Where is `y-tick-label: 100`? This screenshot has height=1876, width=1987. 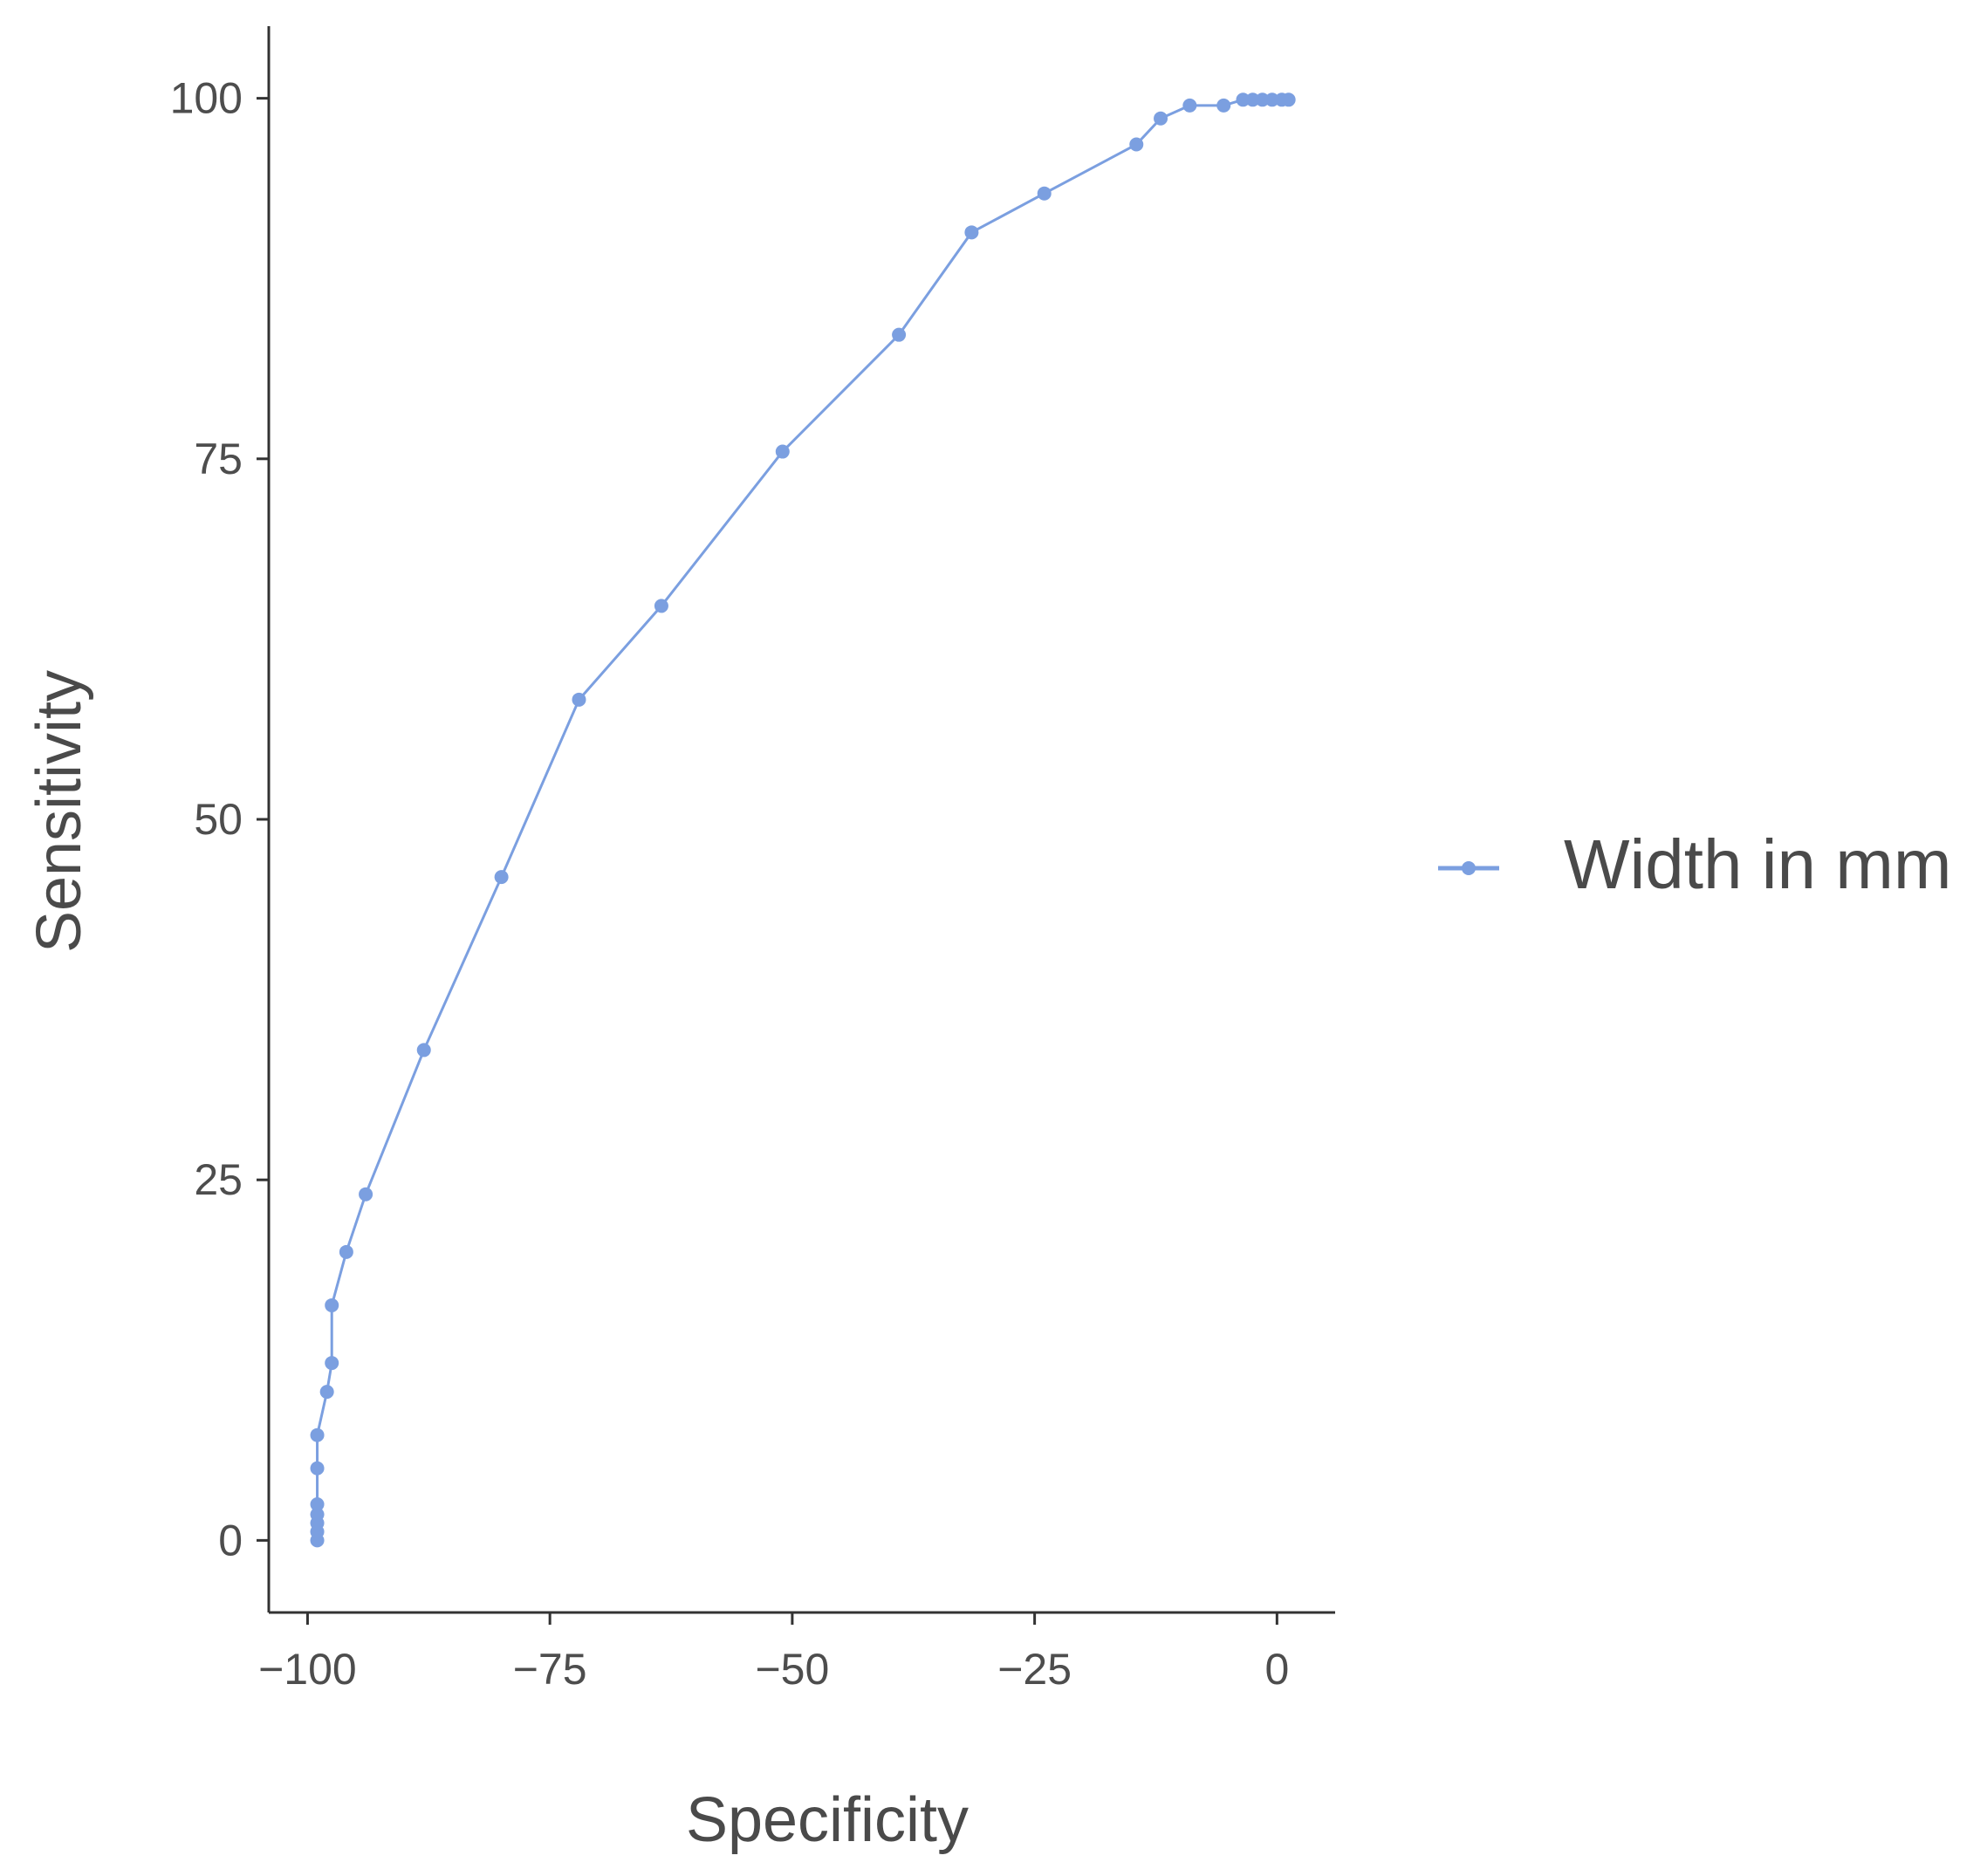
y-tick-label: 100 is located at coordinates (206, 98).